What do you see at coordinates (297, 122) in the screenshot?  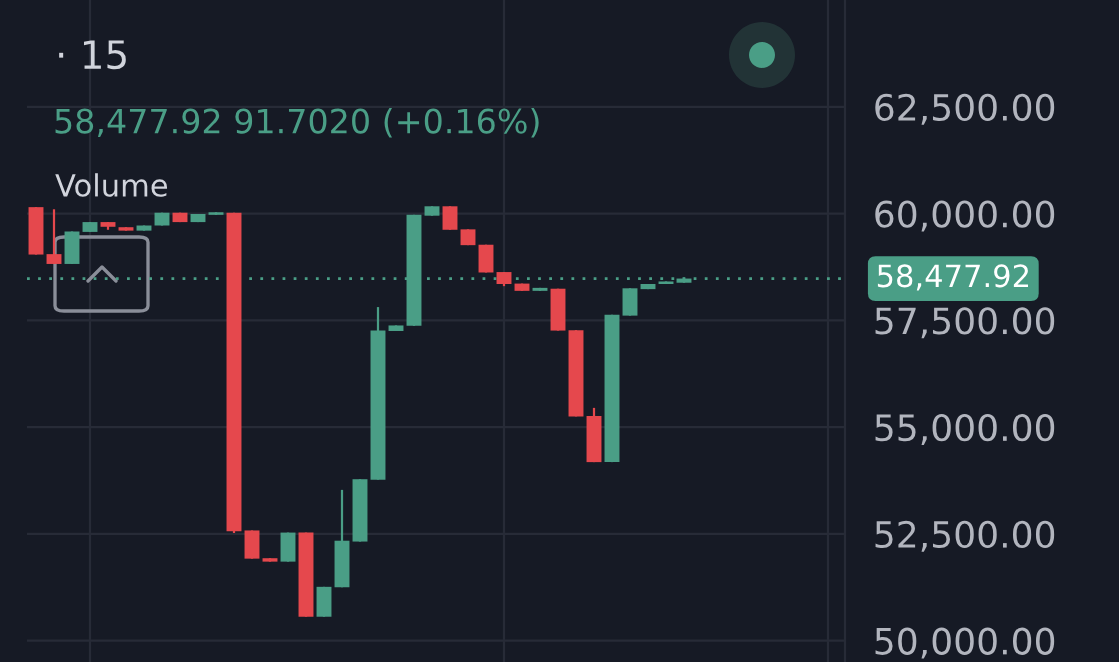 I see `text: 58,477.92 91.7020 (+0.16%)` at bounding box center [297, 122].